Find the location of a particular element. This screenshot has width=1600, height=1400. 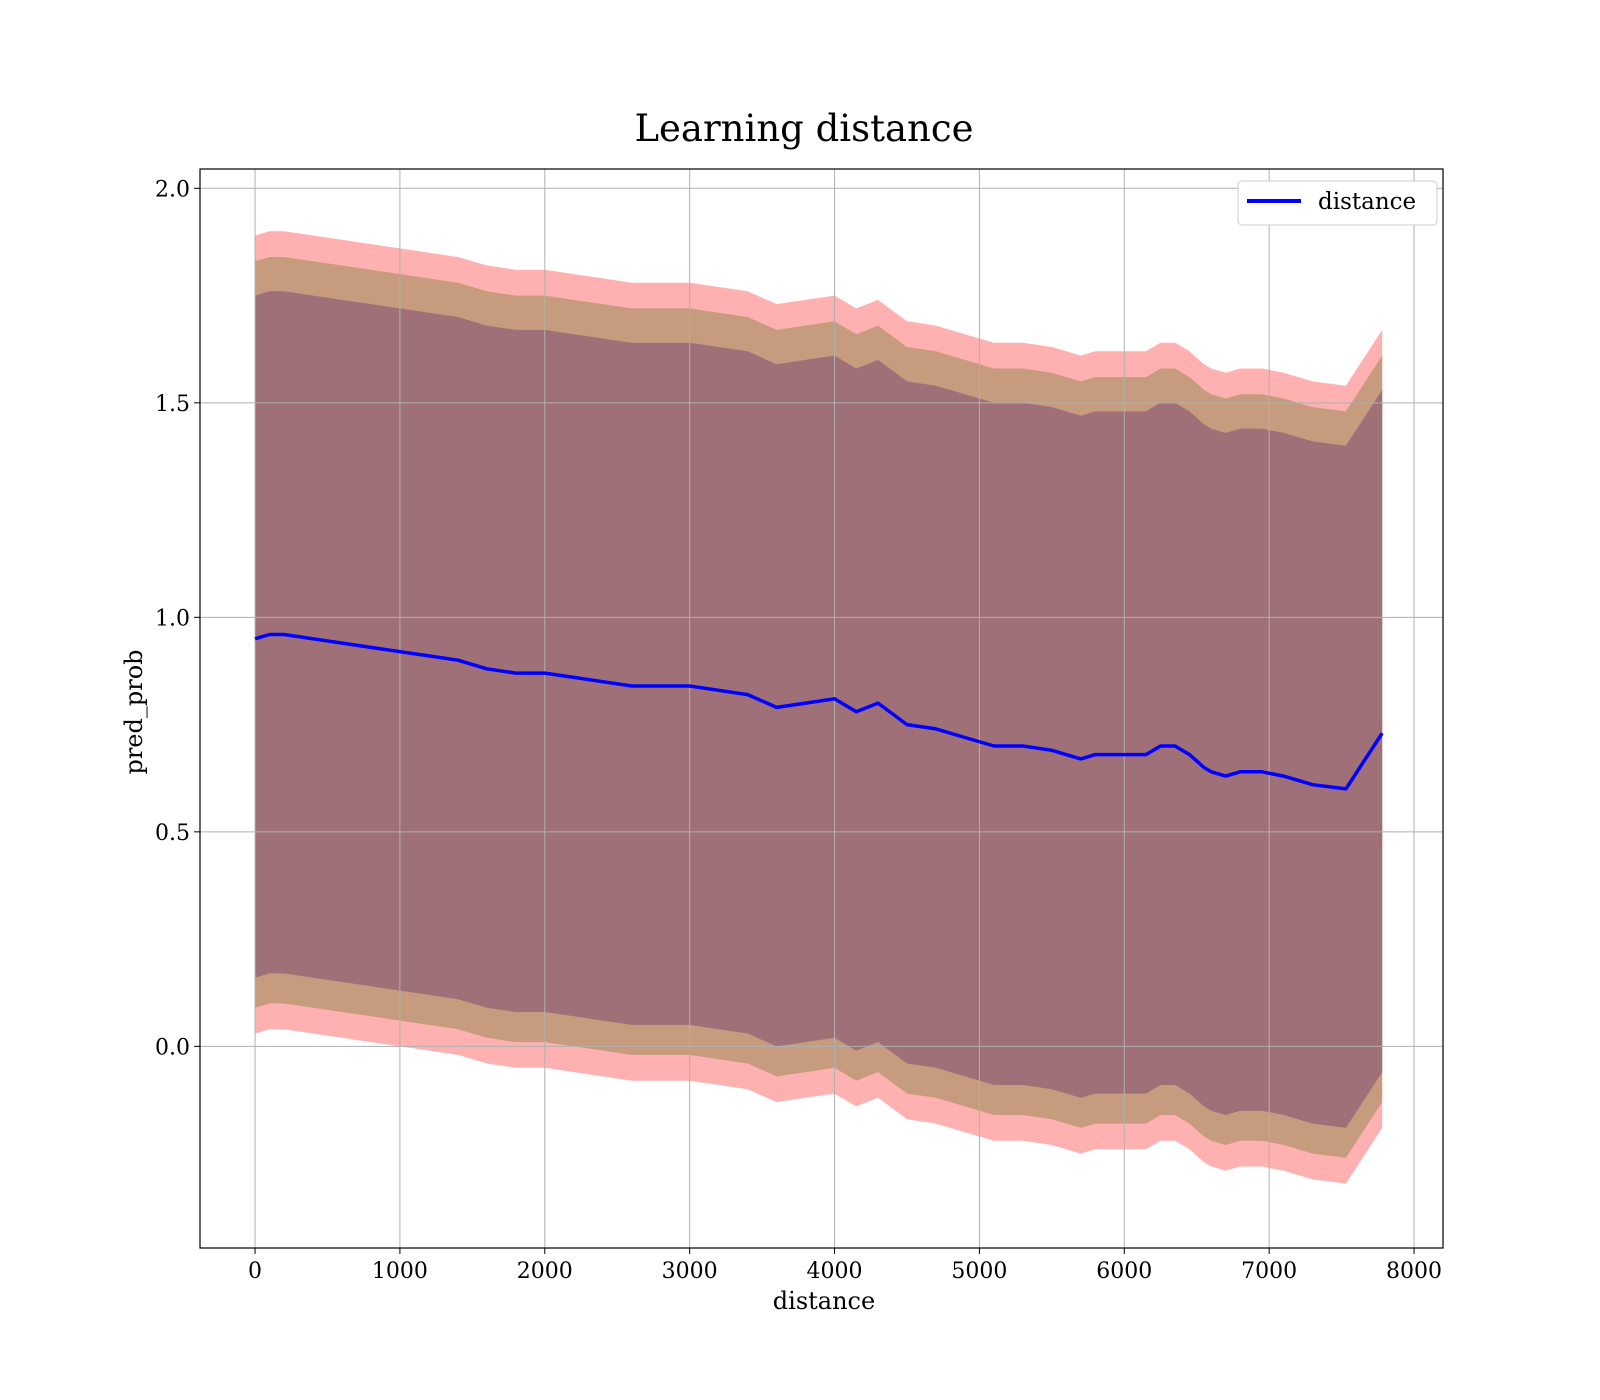

y-tick-label: 2.0 is located at coordinates (172, 189).